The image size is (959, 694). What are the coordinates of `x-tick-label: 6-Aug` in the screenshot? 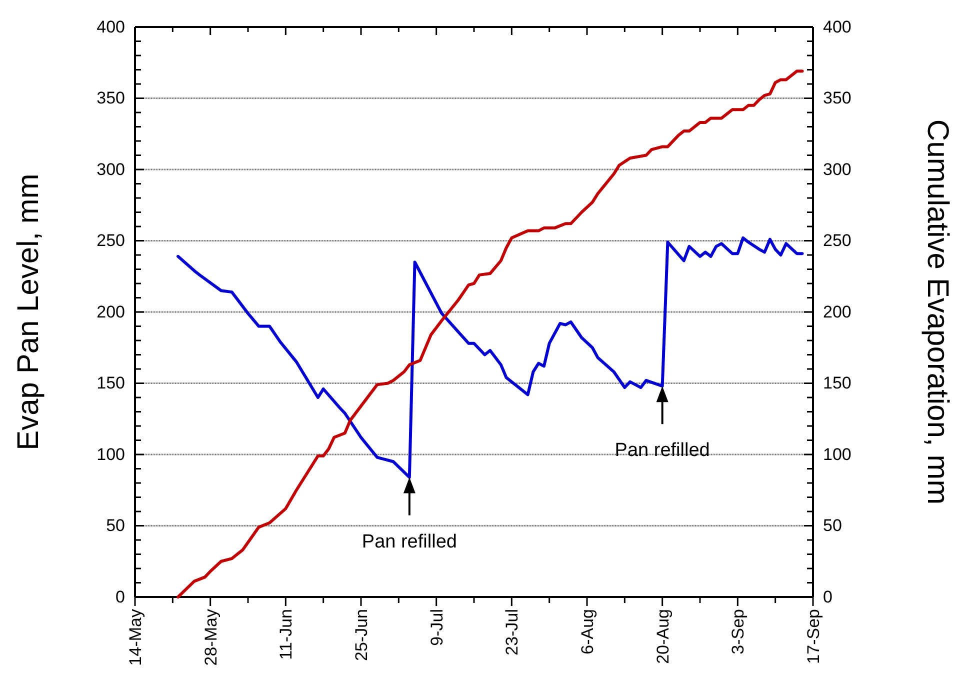 It's located at (587, 631).